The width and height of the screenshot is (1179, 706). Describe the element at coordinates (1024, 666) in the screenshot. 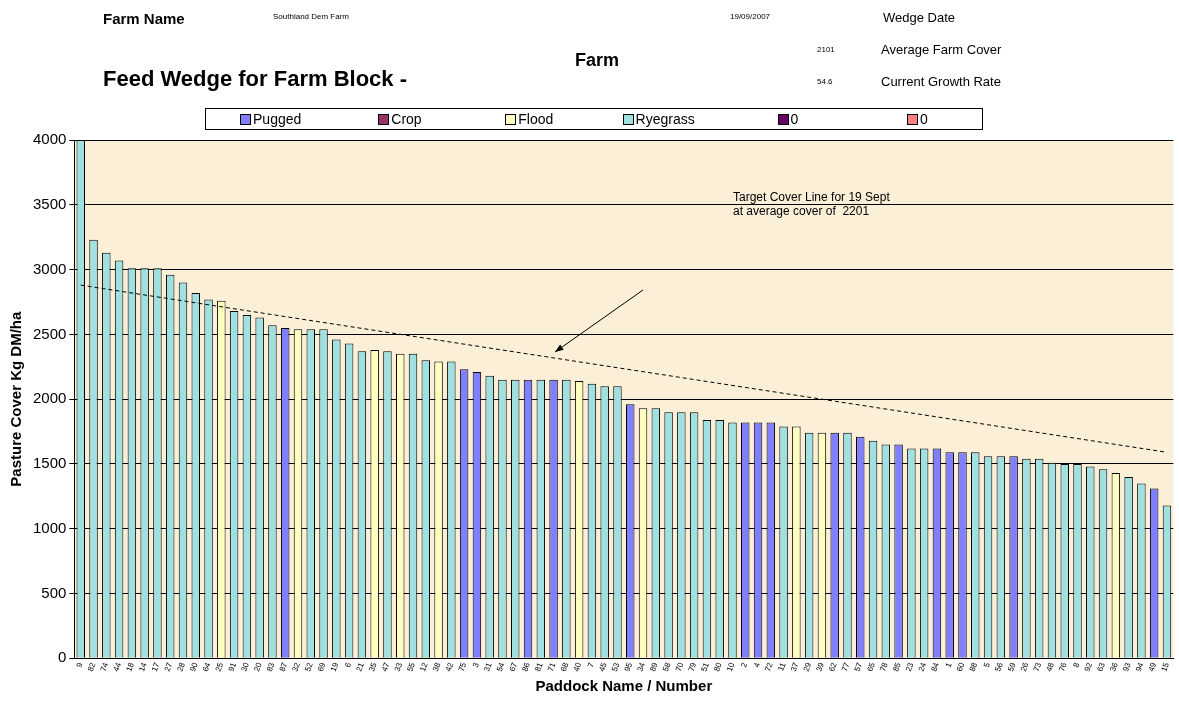

I see `x-tick-label: 26` at that location.